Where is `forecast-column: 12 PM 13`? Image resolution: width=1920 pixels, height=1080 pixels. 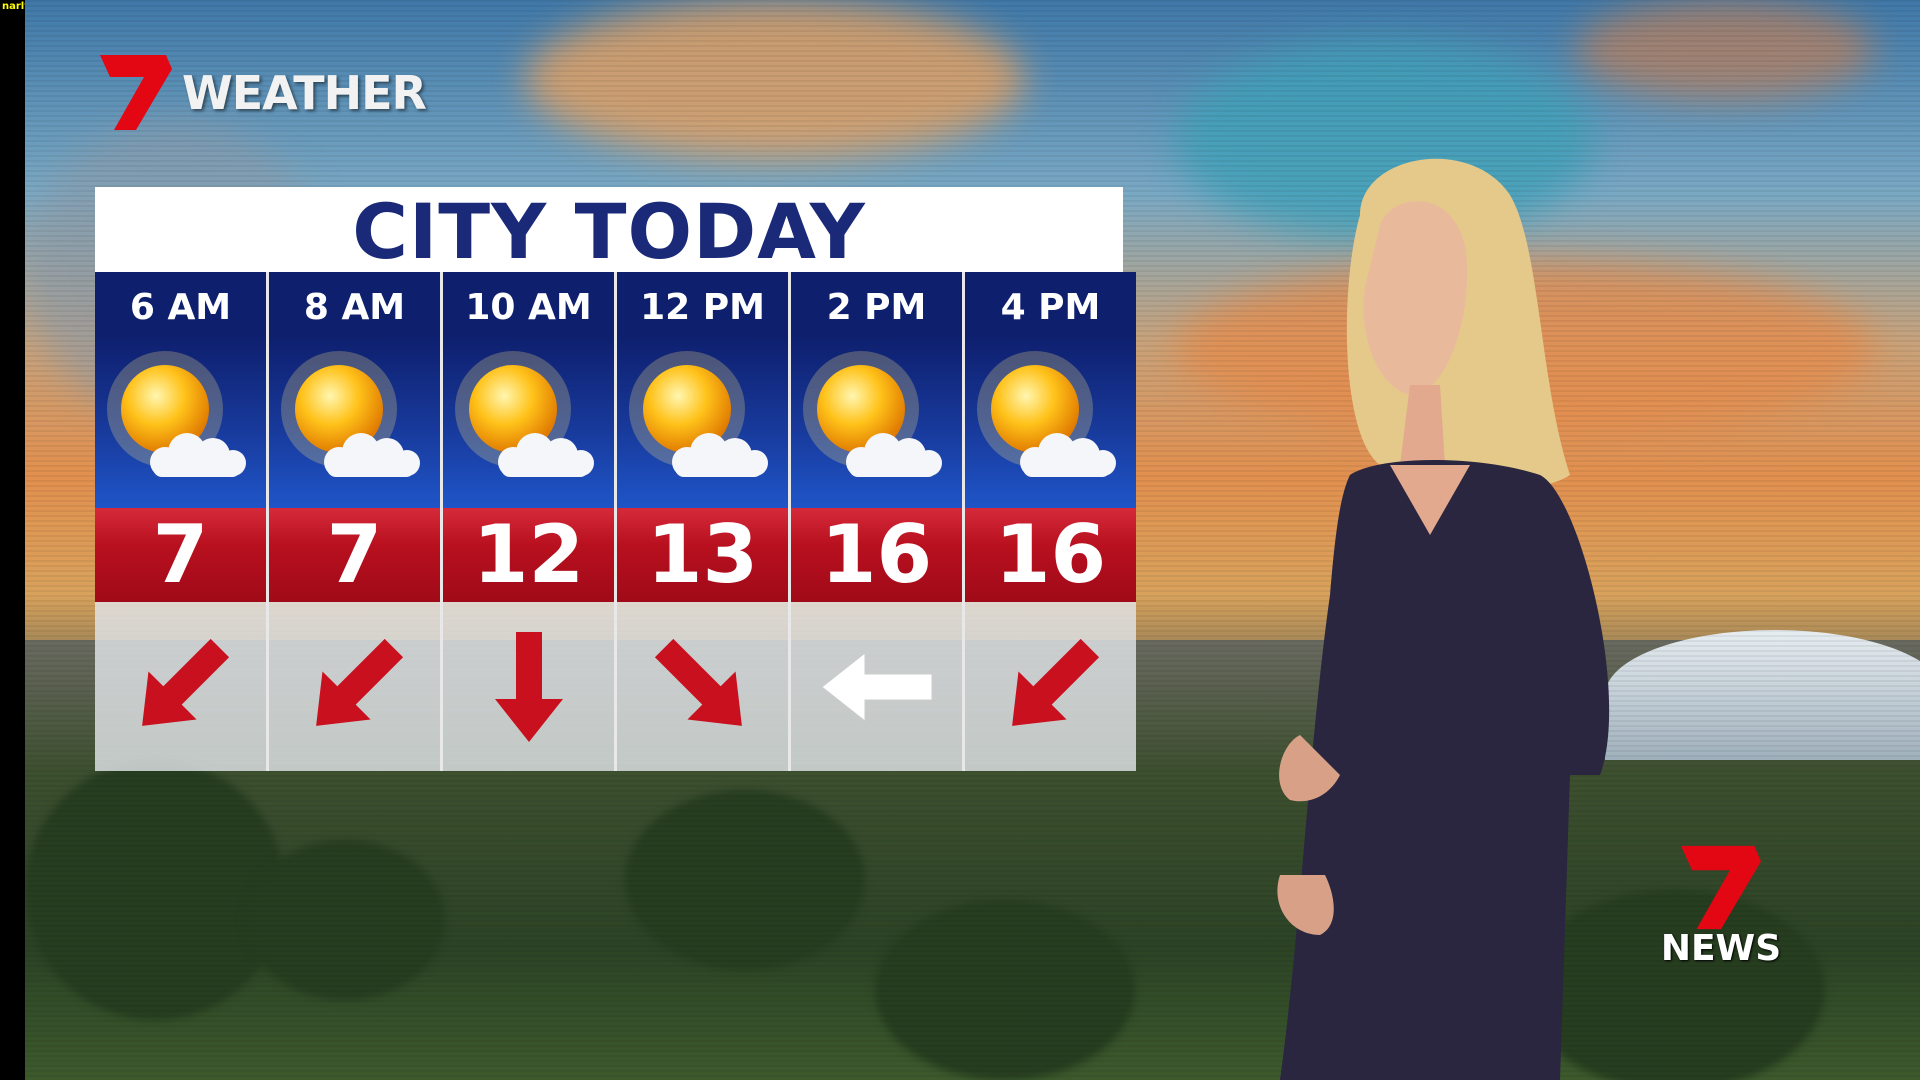 forecast-column: 12 PM 13 is located at coordinates (701, 521).